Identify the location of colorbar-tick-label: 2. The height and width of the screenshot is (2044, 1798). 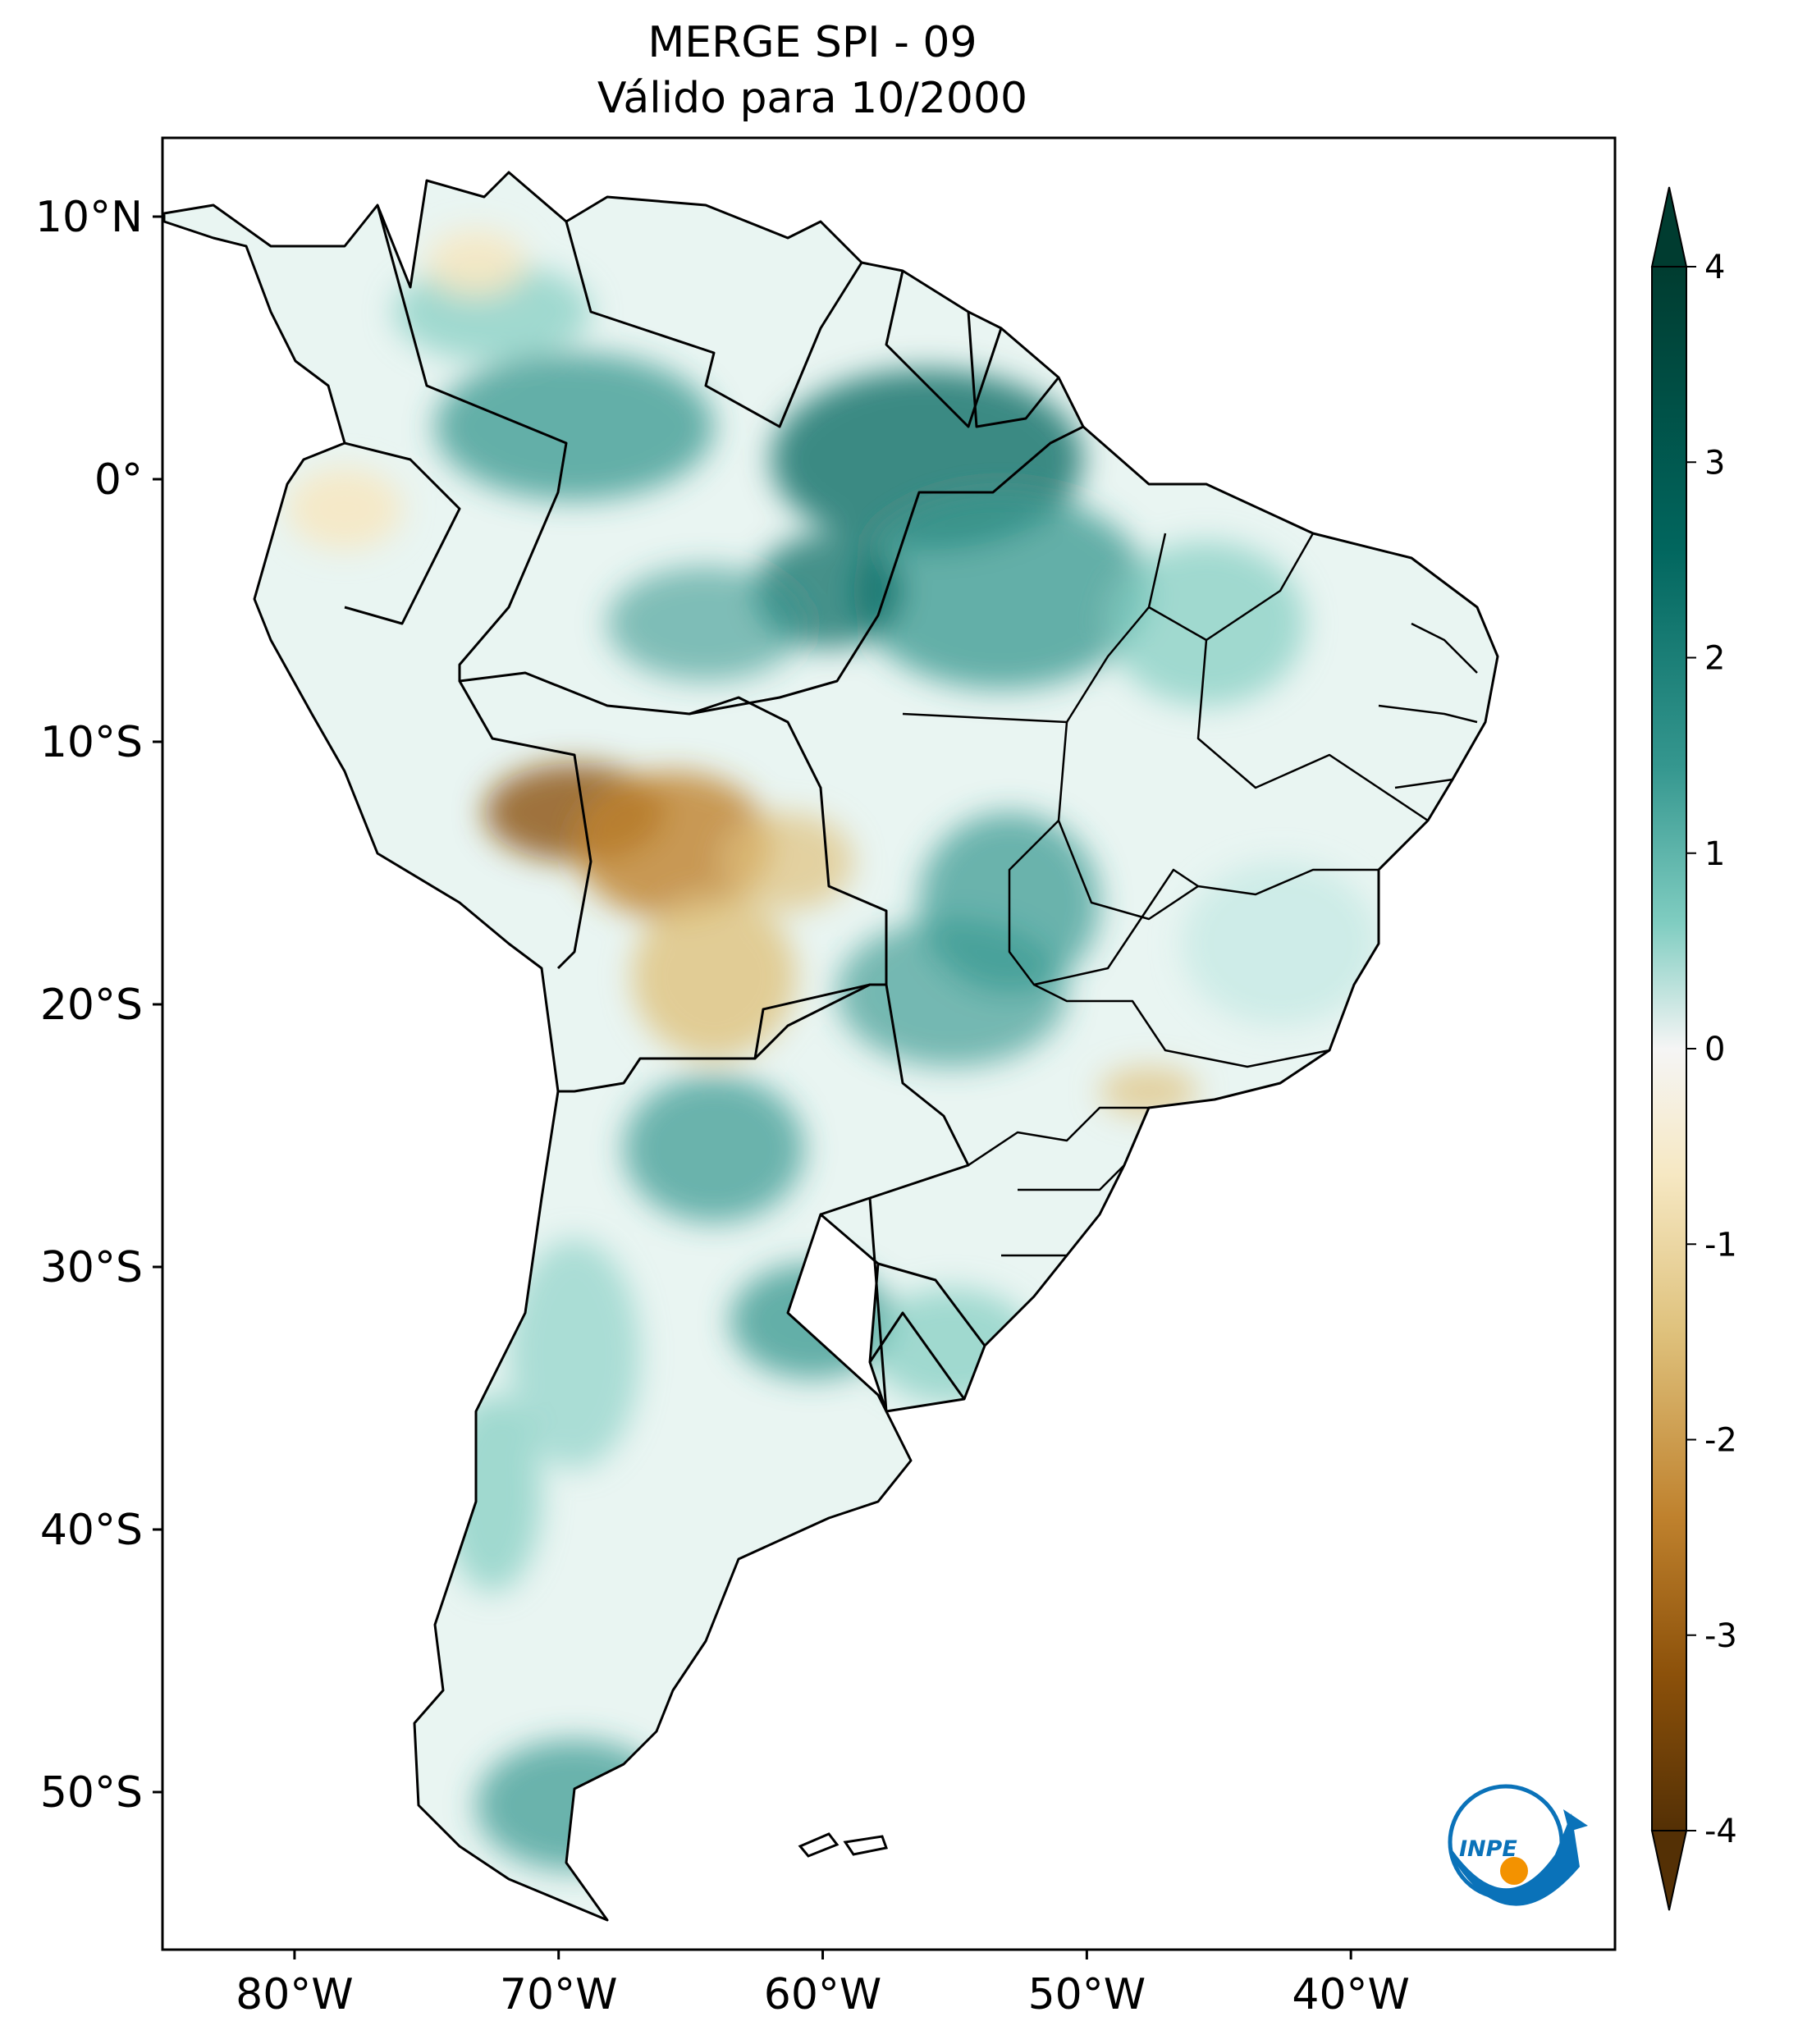
(1714, 659).